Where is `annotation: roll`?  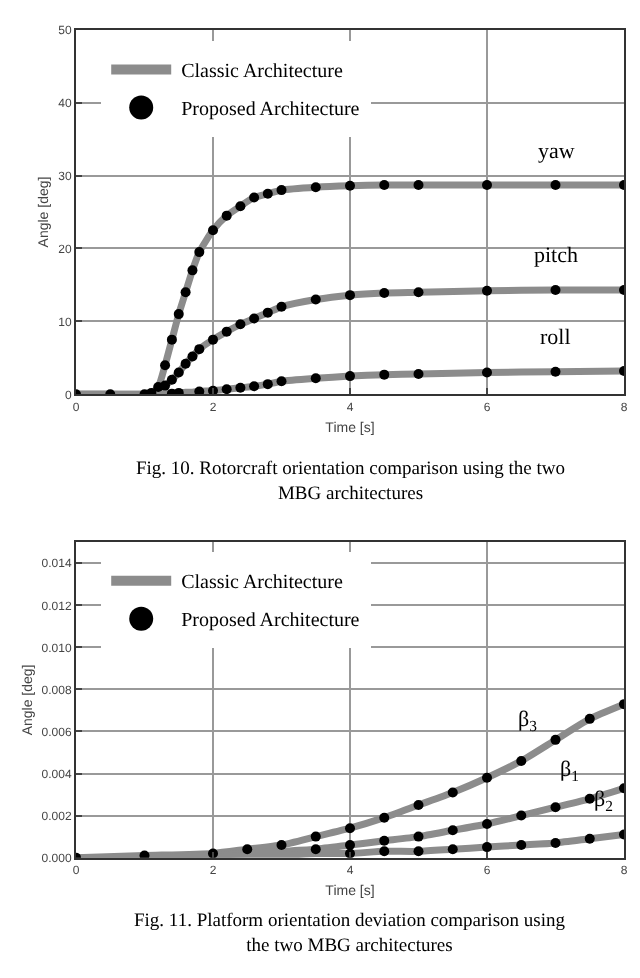
annotation: roll is located at coordinates (555, 338).